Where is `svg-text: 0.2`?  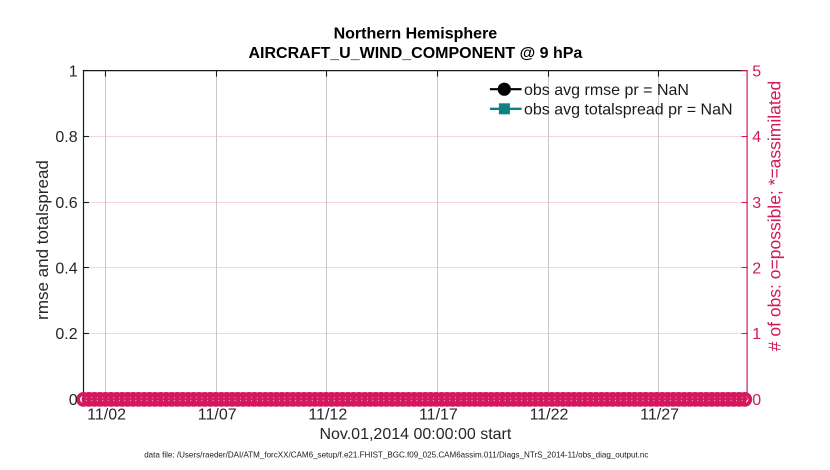 svg-text: 0.2 is located at coordinates (66, 334).